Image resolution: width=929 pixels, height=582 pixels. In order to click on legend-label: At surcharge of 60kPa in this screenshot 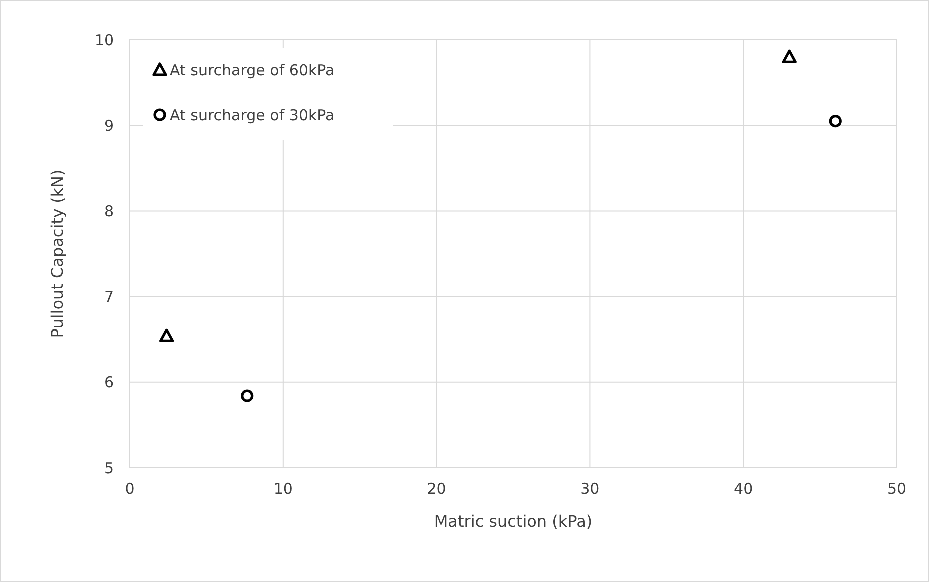, I will do `click(252, 70)`.